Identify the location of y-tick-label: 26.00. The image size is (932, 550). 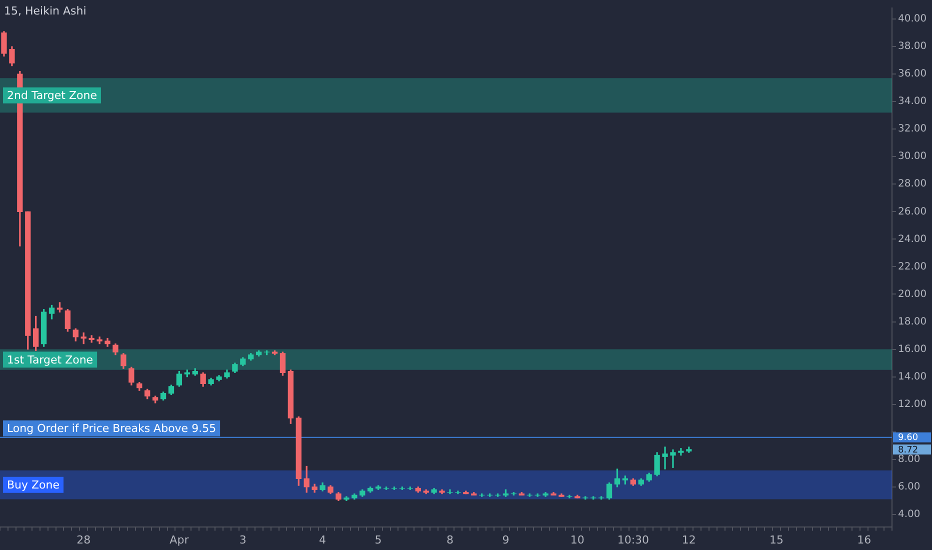
(912, 212).